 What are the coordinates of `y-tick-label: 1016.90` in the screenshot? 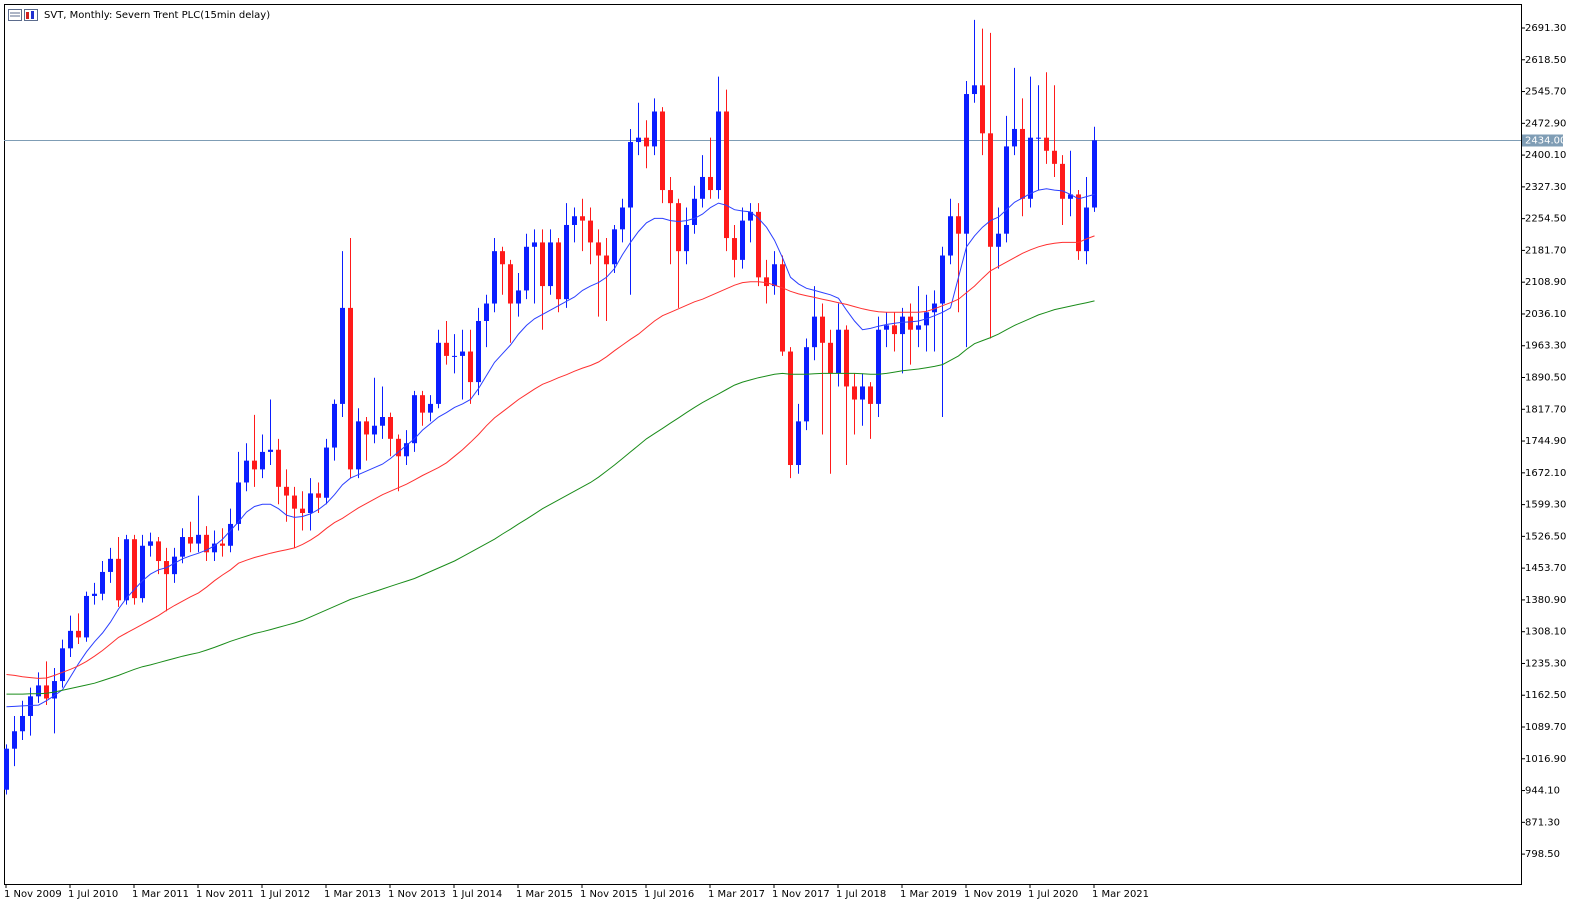 It's located at (1545, 759).